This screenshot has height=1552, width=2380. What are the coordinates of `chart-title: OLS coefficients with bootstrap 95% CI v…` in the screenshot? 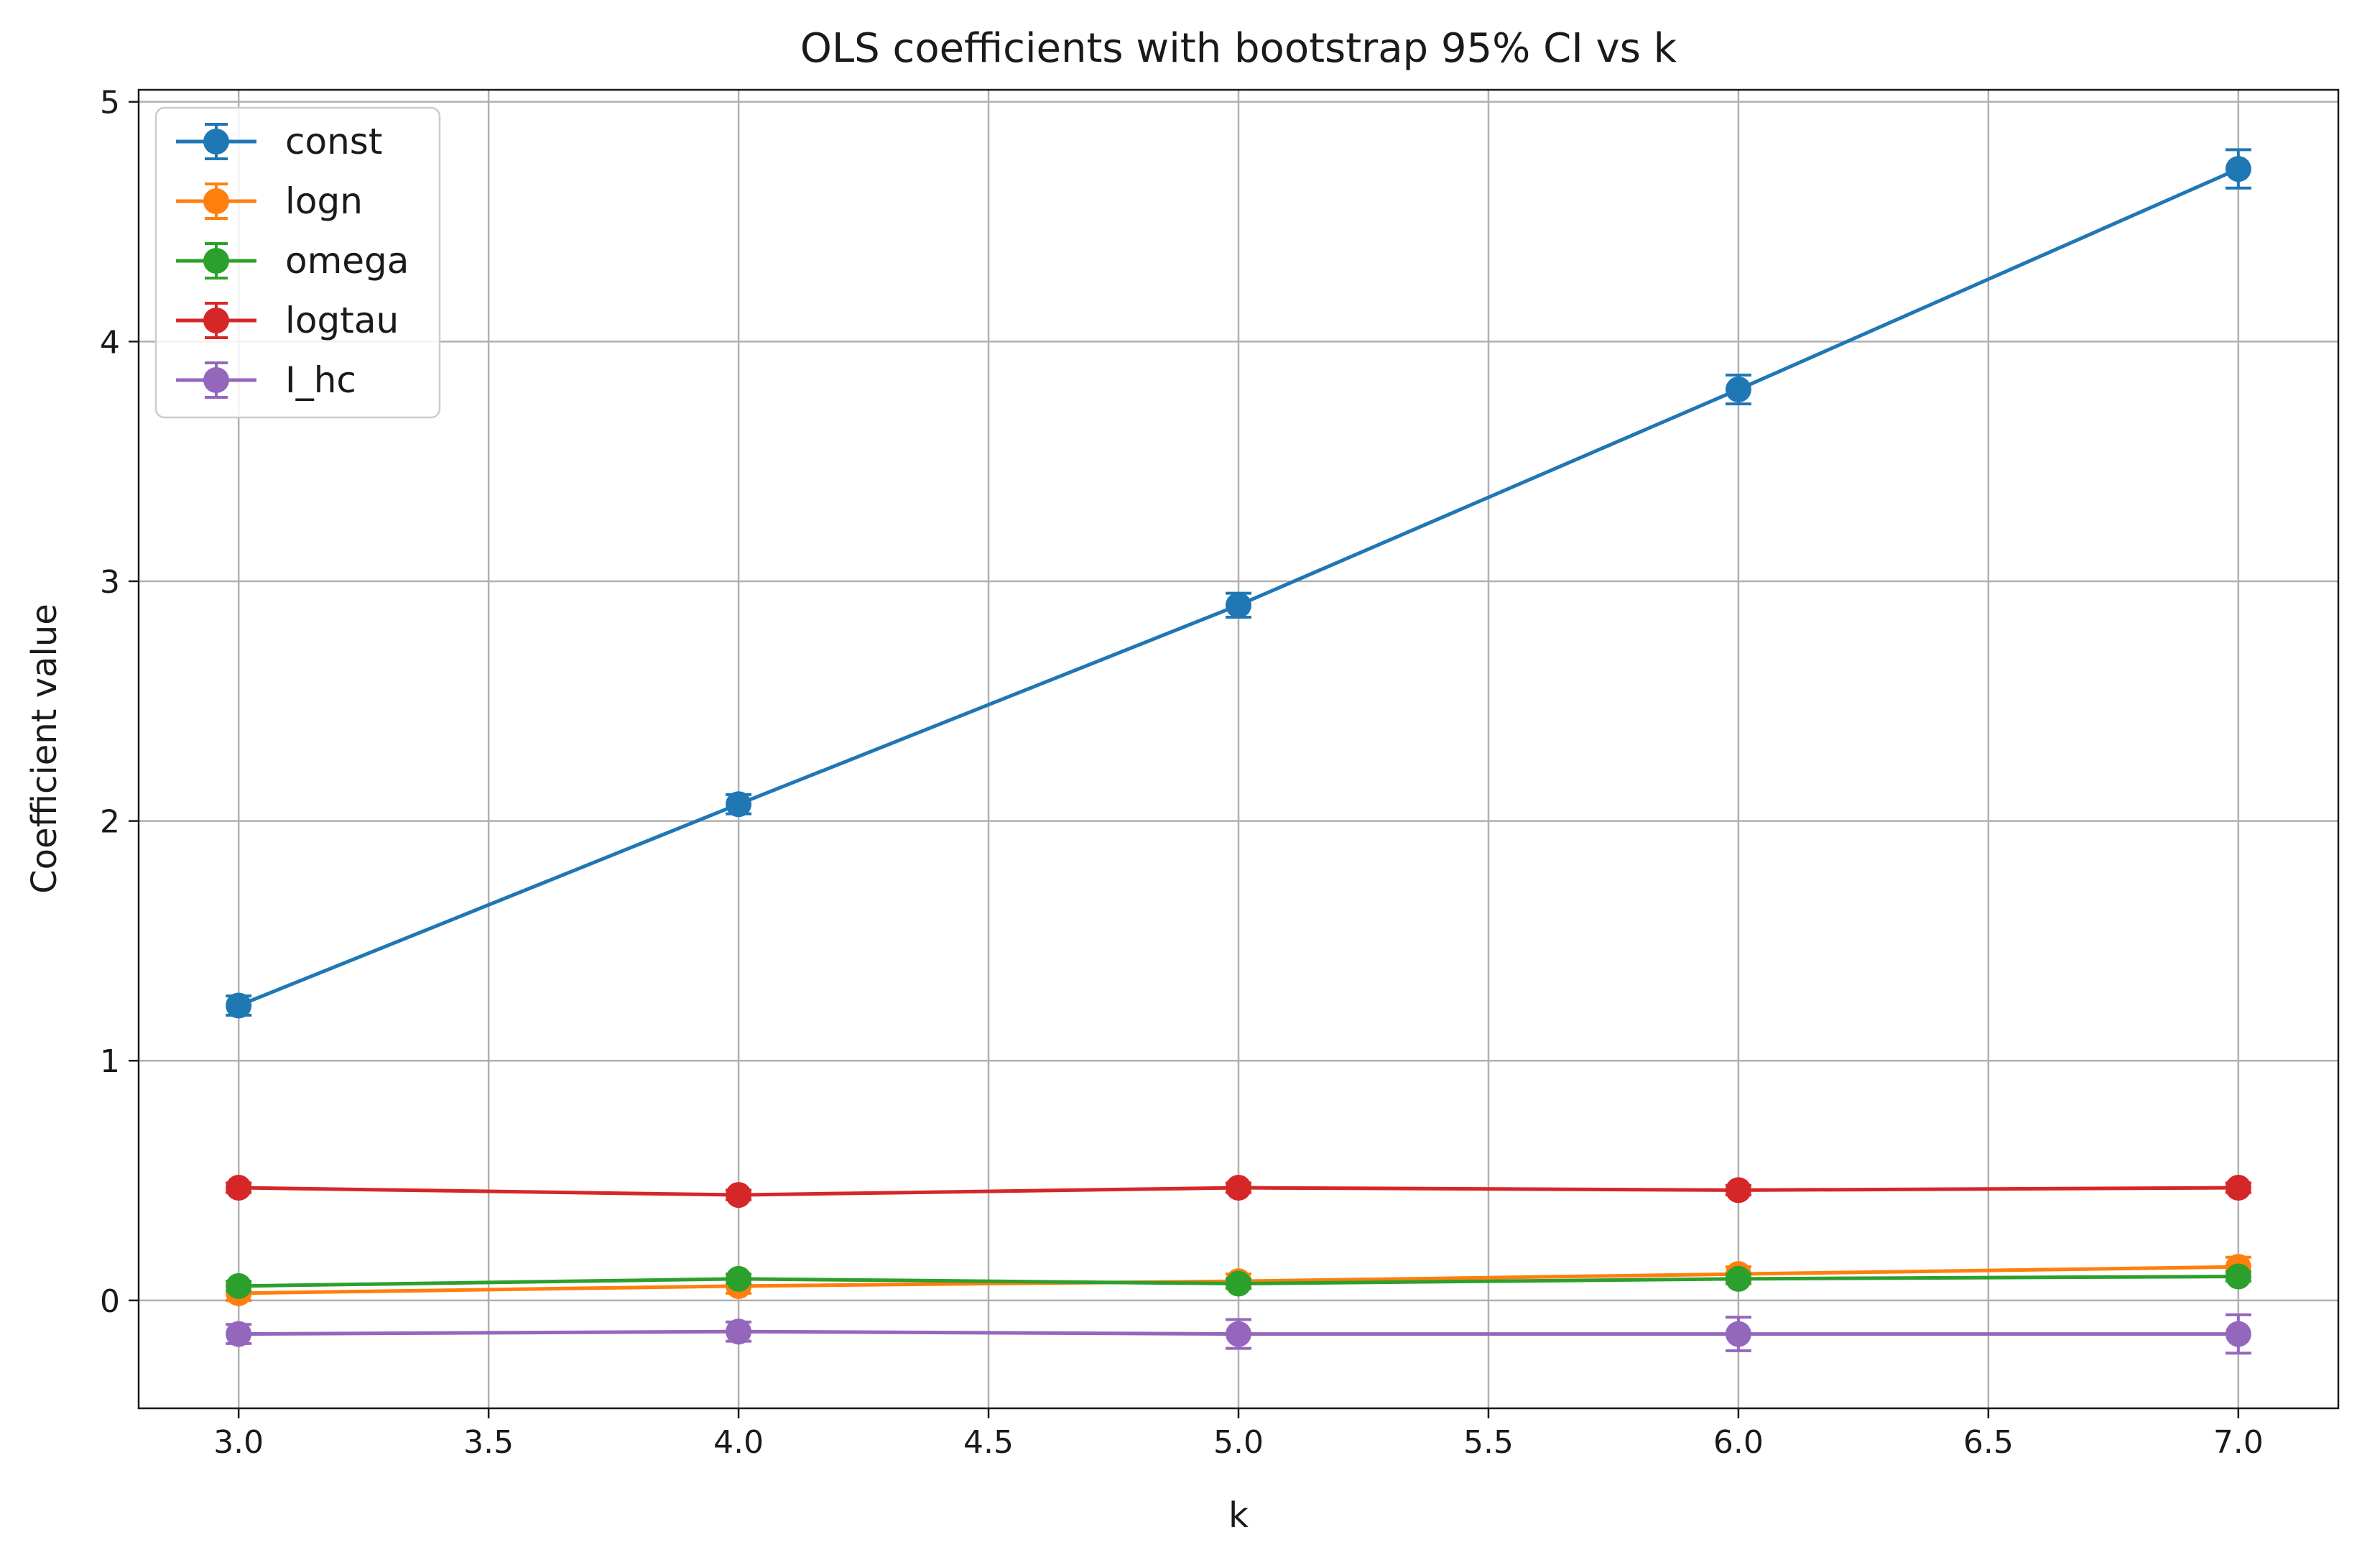 It's located at (1238, 48).